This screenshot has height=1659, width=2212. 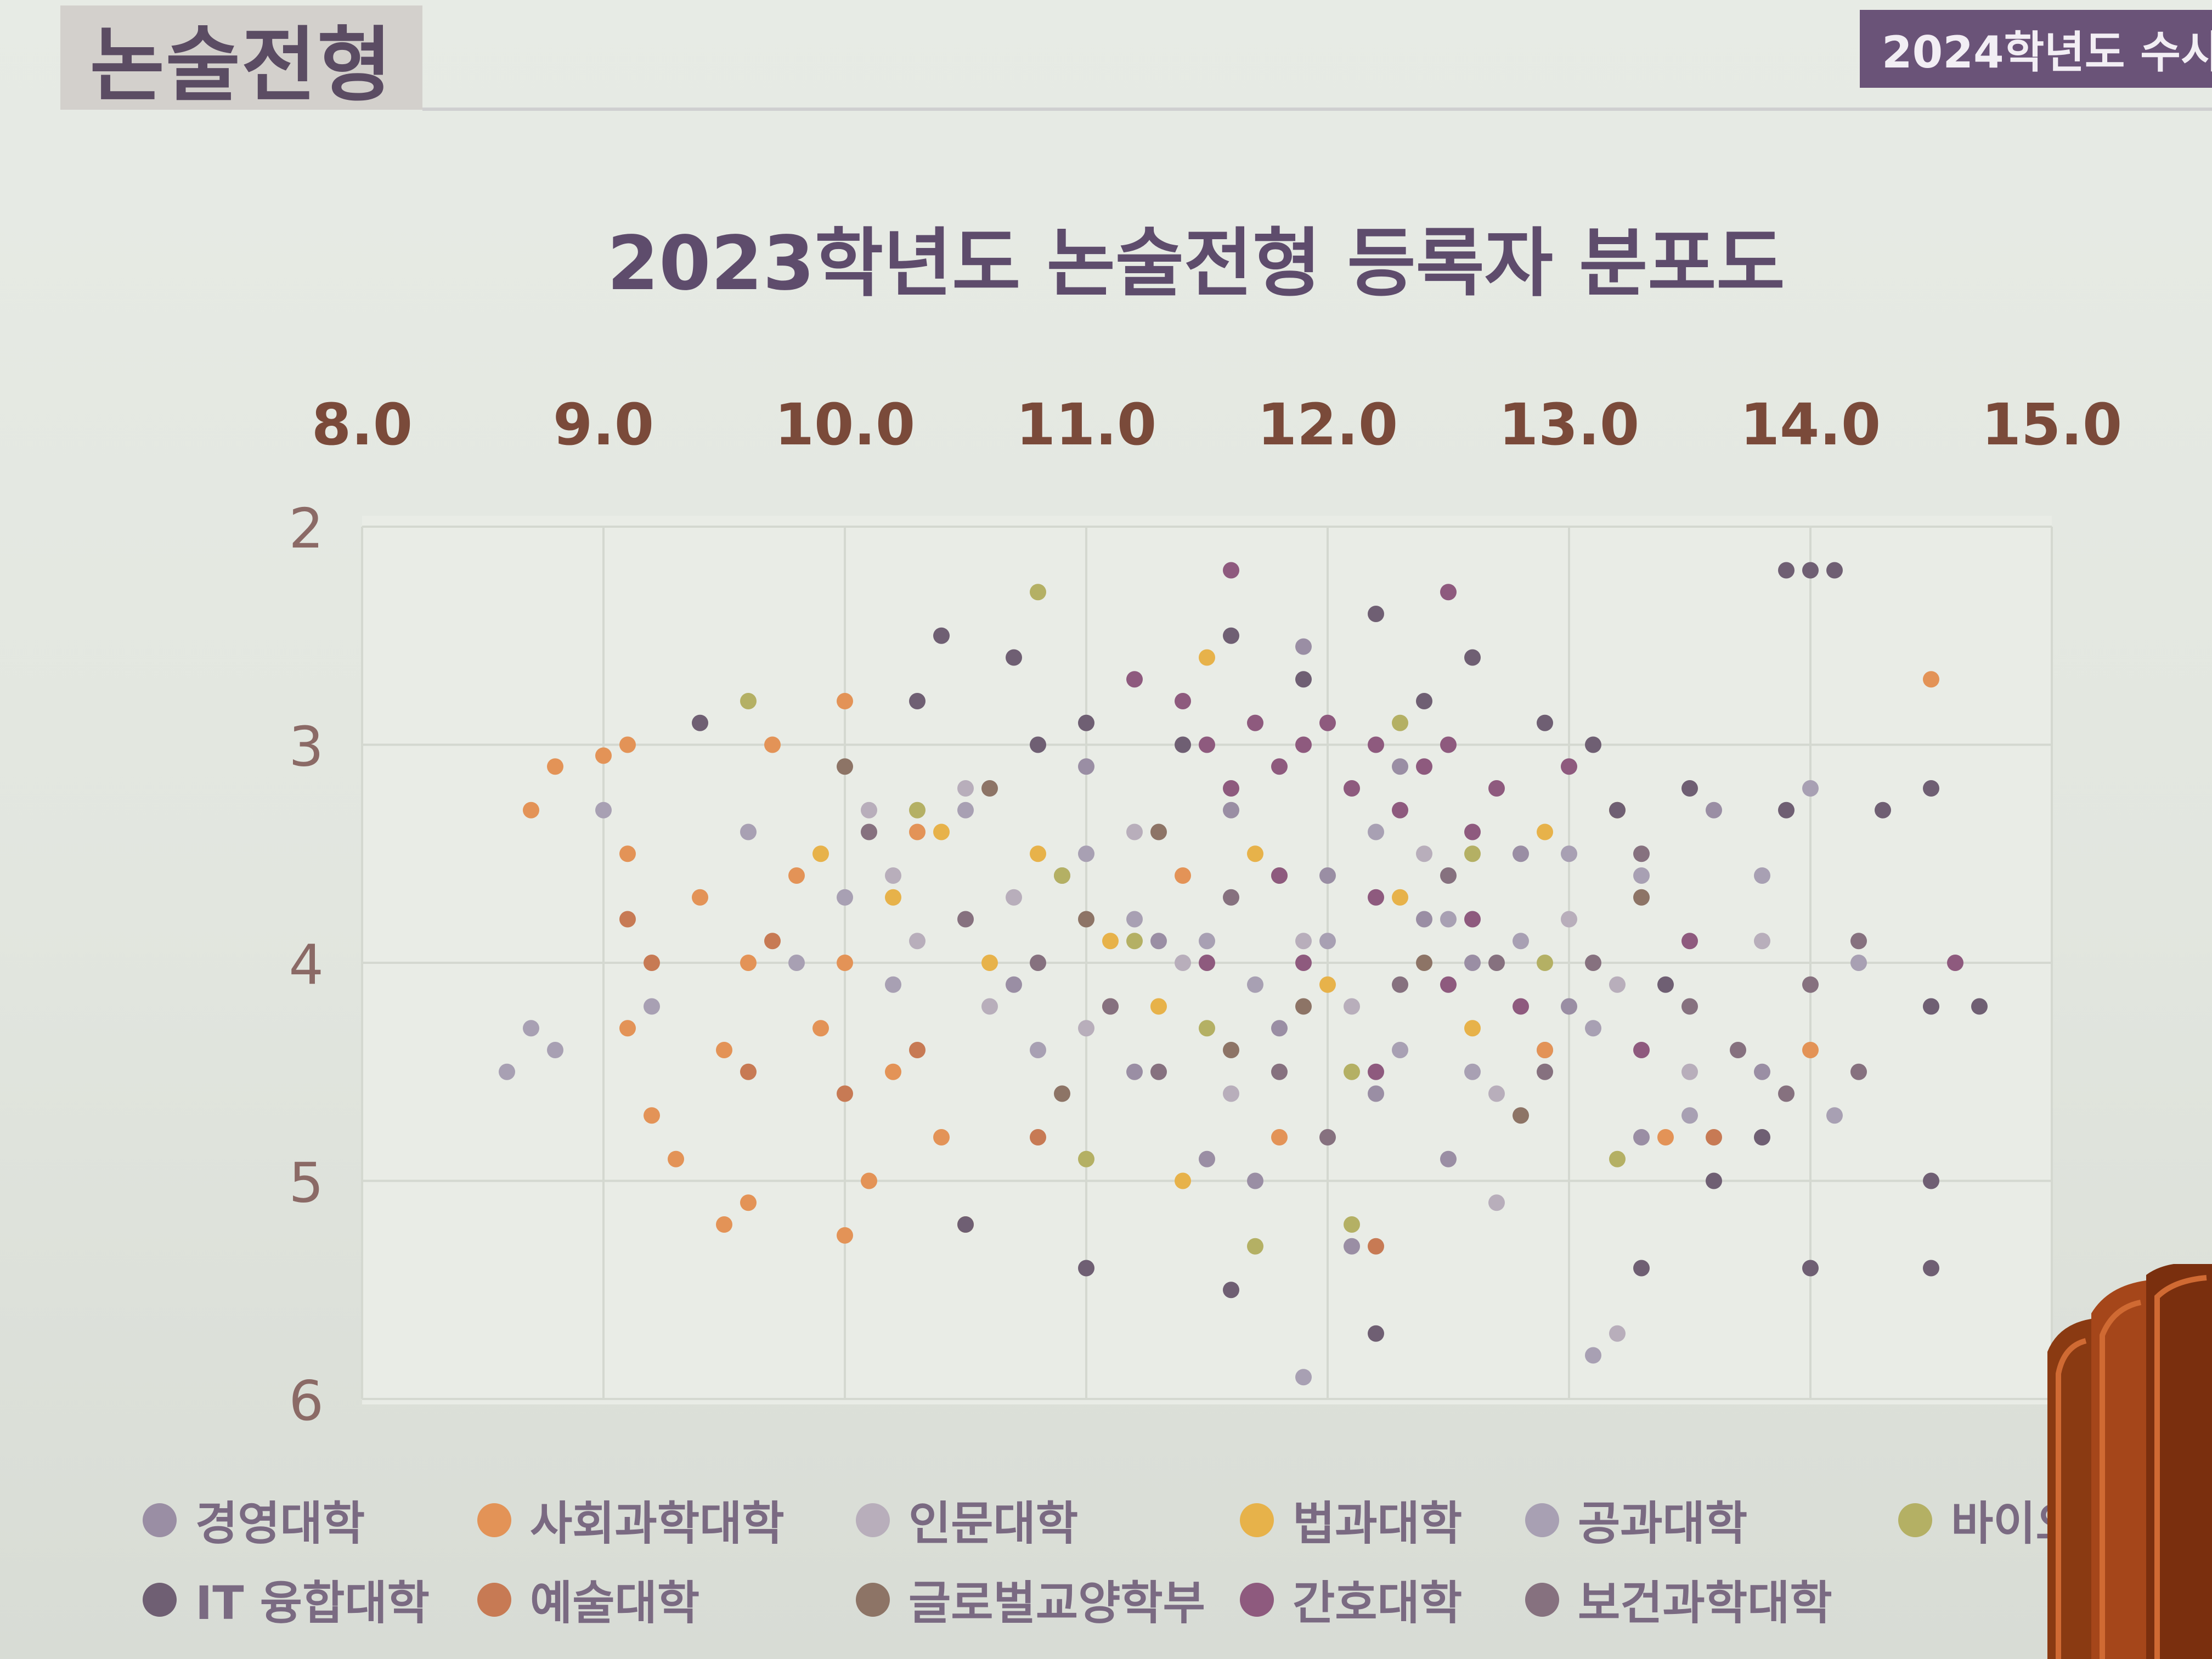 I want to click on legend-item: 경영대학, so click(x=254, y=1520).